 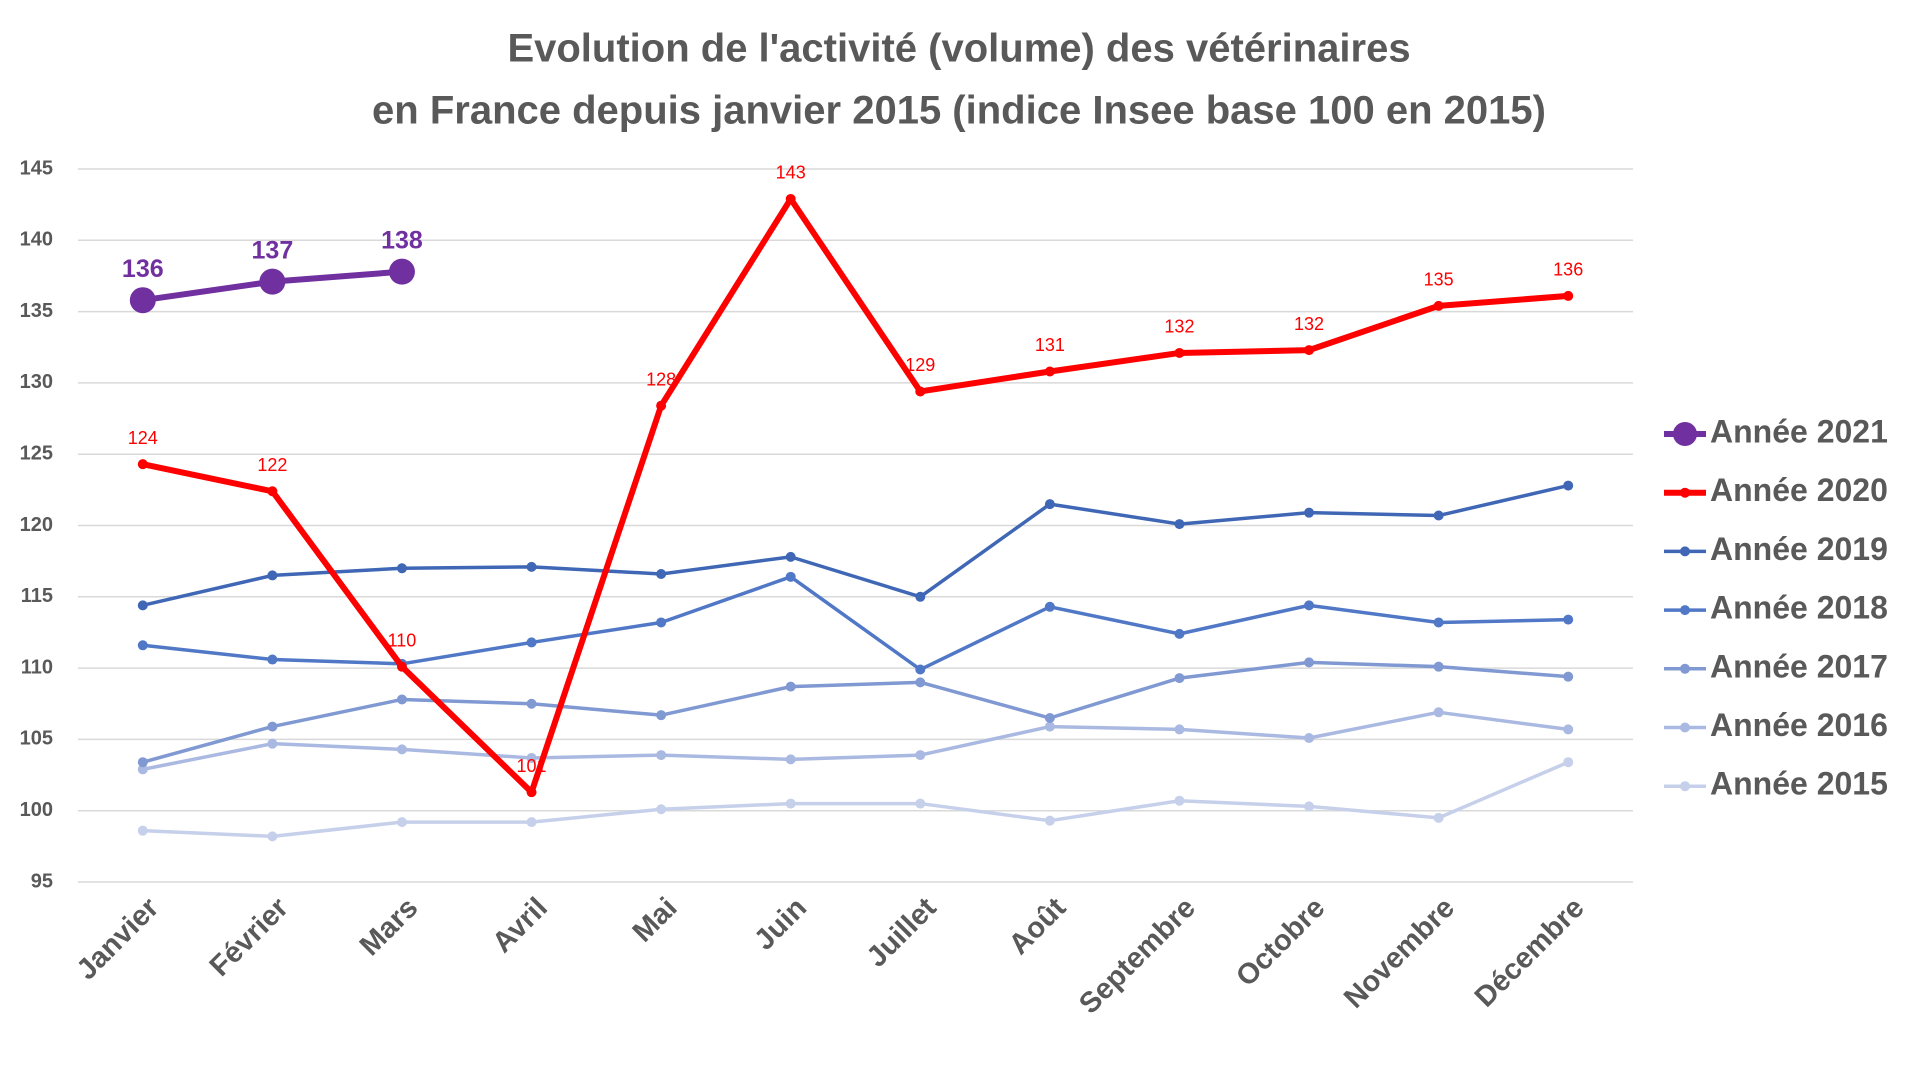 I want to click on data-label: 136, so click(x=1568, y=270).